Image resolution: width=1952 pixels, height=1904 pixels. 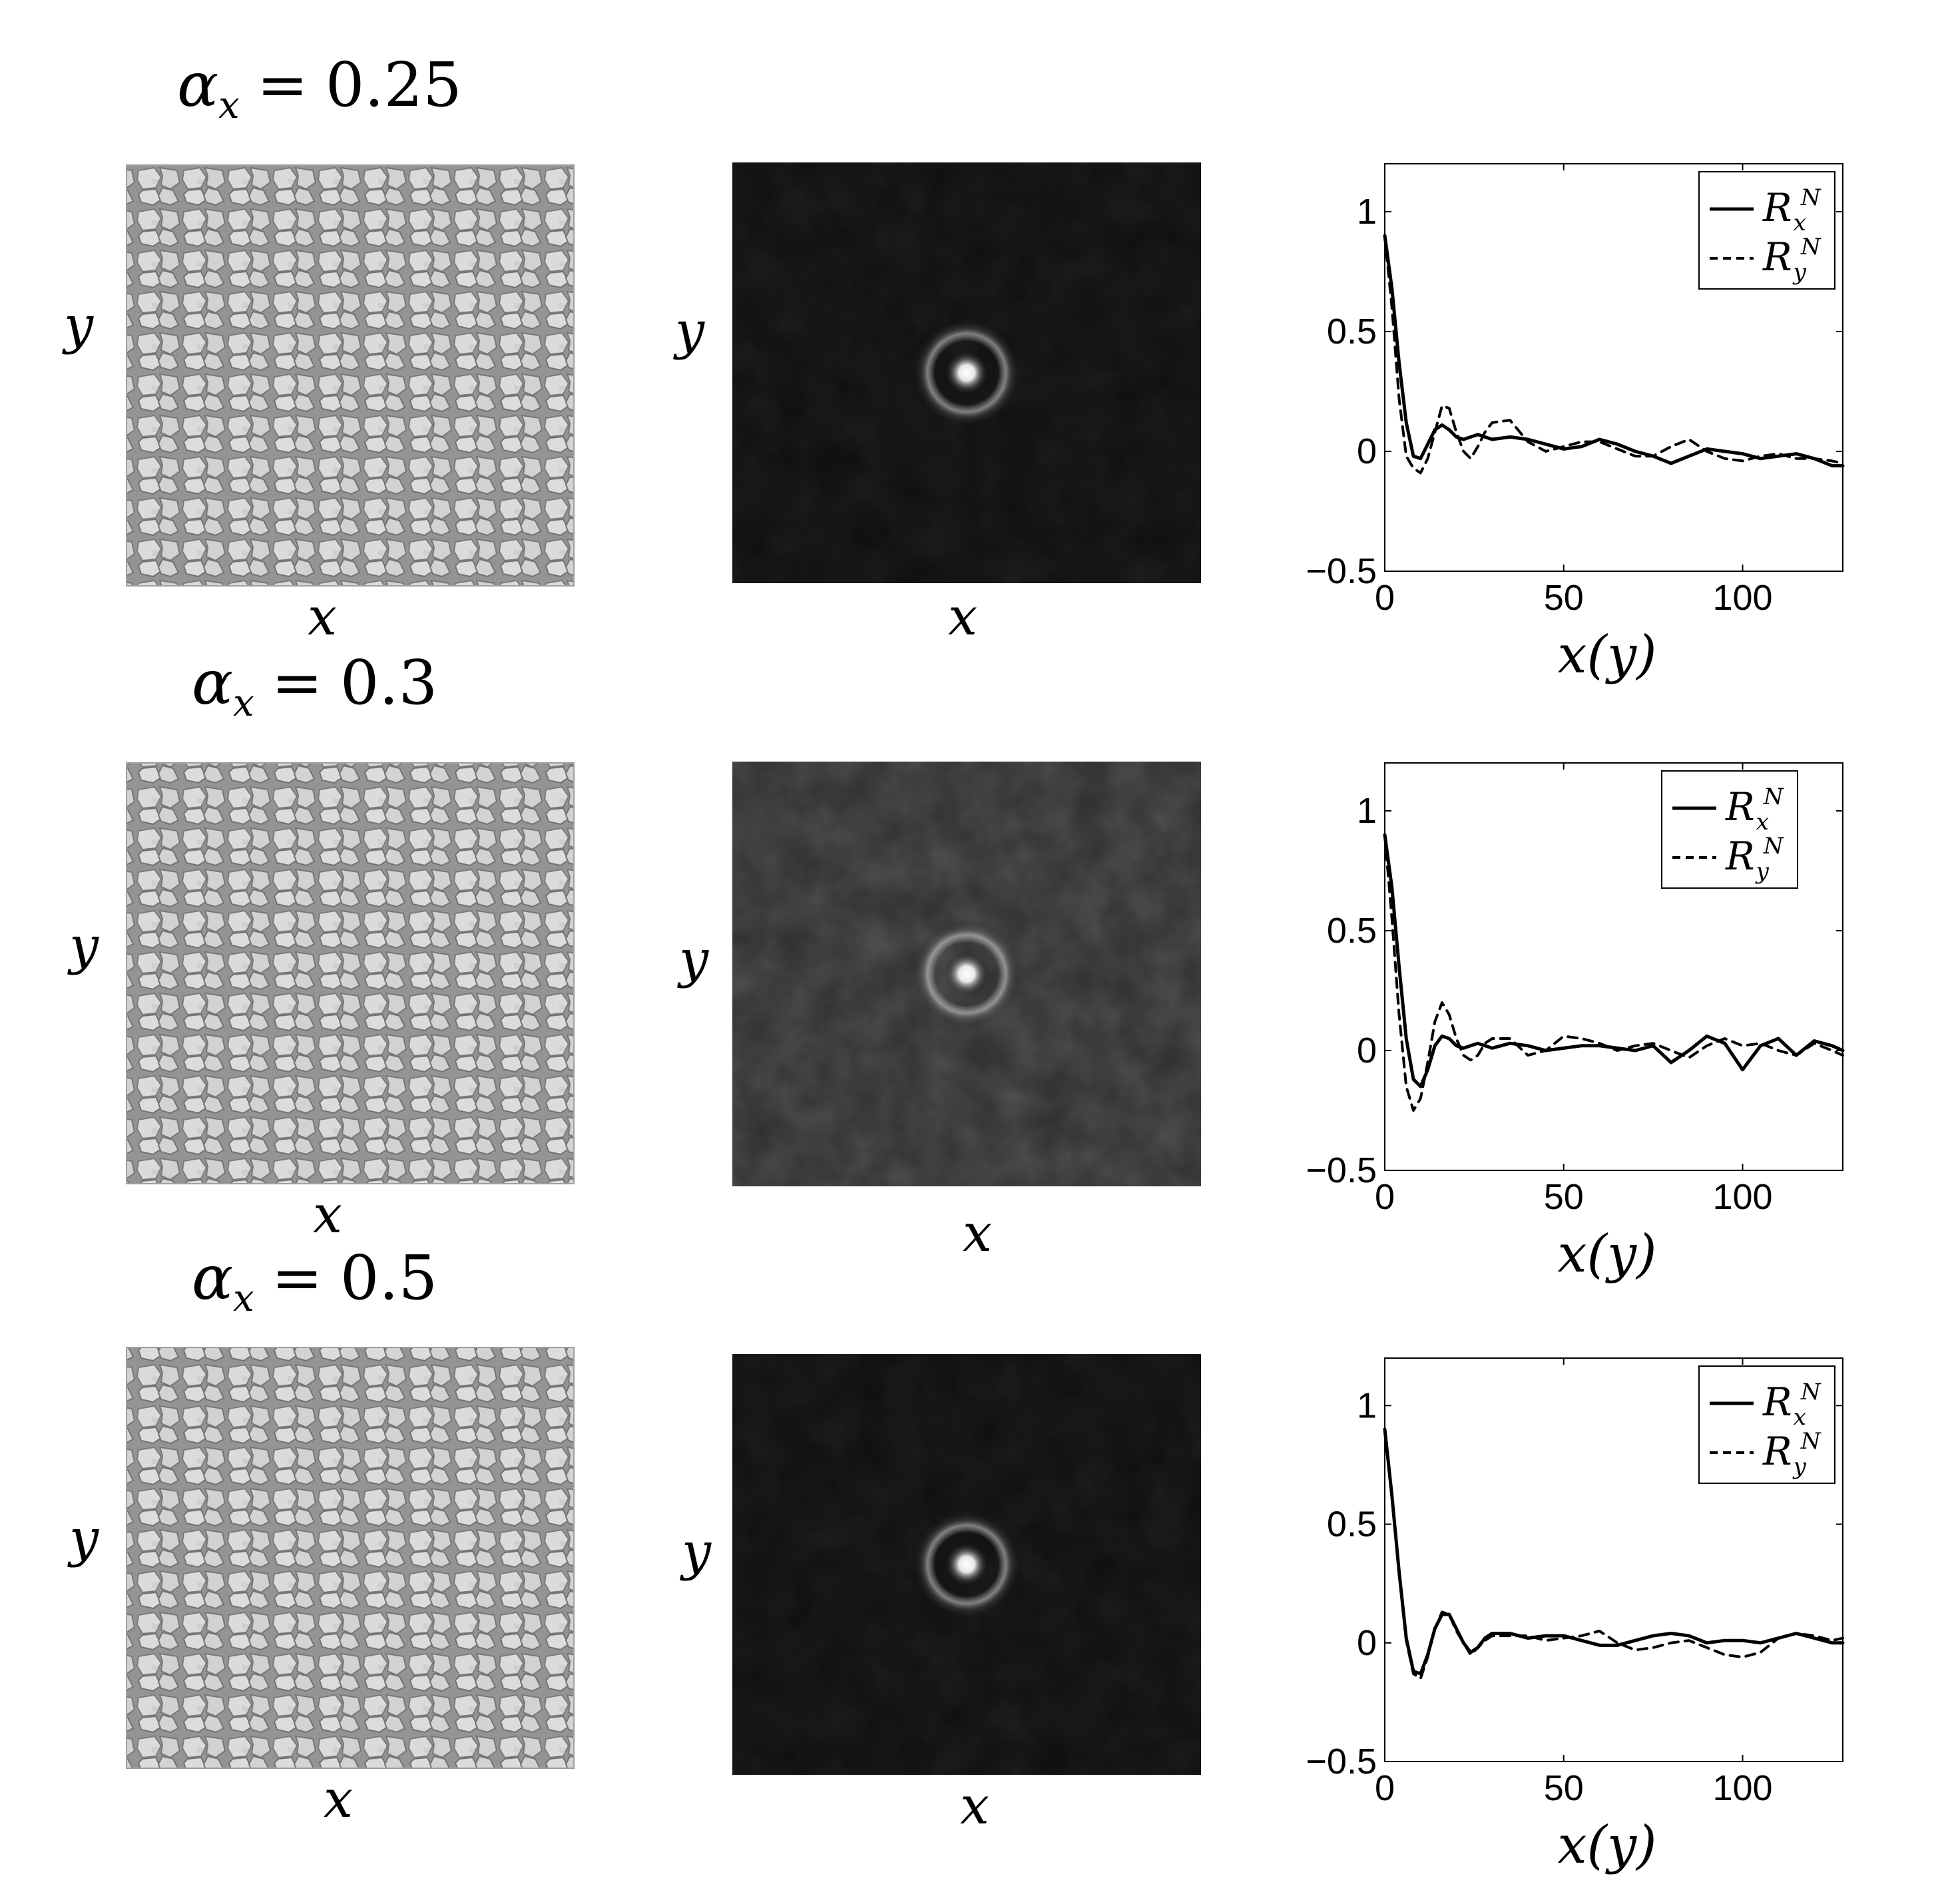 What do you see at coordinates (327, 1215) in the screenshot?
I see `row-2-left-xlabel: x` at bounding box center [327, 1215].